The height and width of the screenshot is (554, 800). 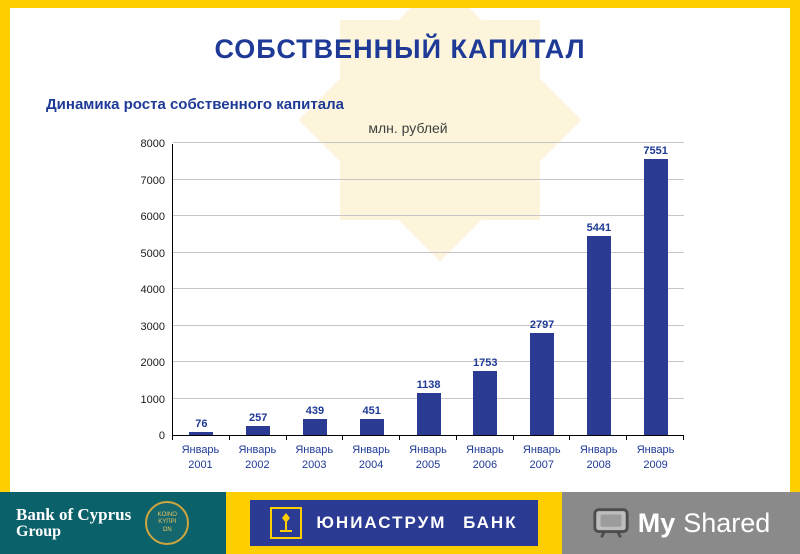 What do you see at coordinates (201, 289) in the screenshot?
I see `bar-column: 76` at bounding box center [201, 289].